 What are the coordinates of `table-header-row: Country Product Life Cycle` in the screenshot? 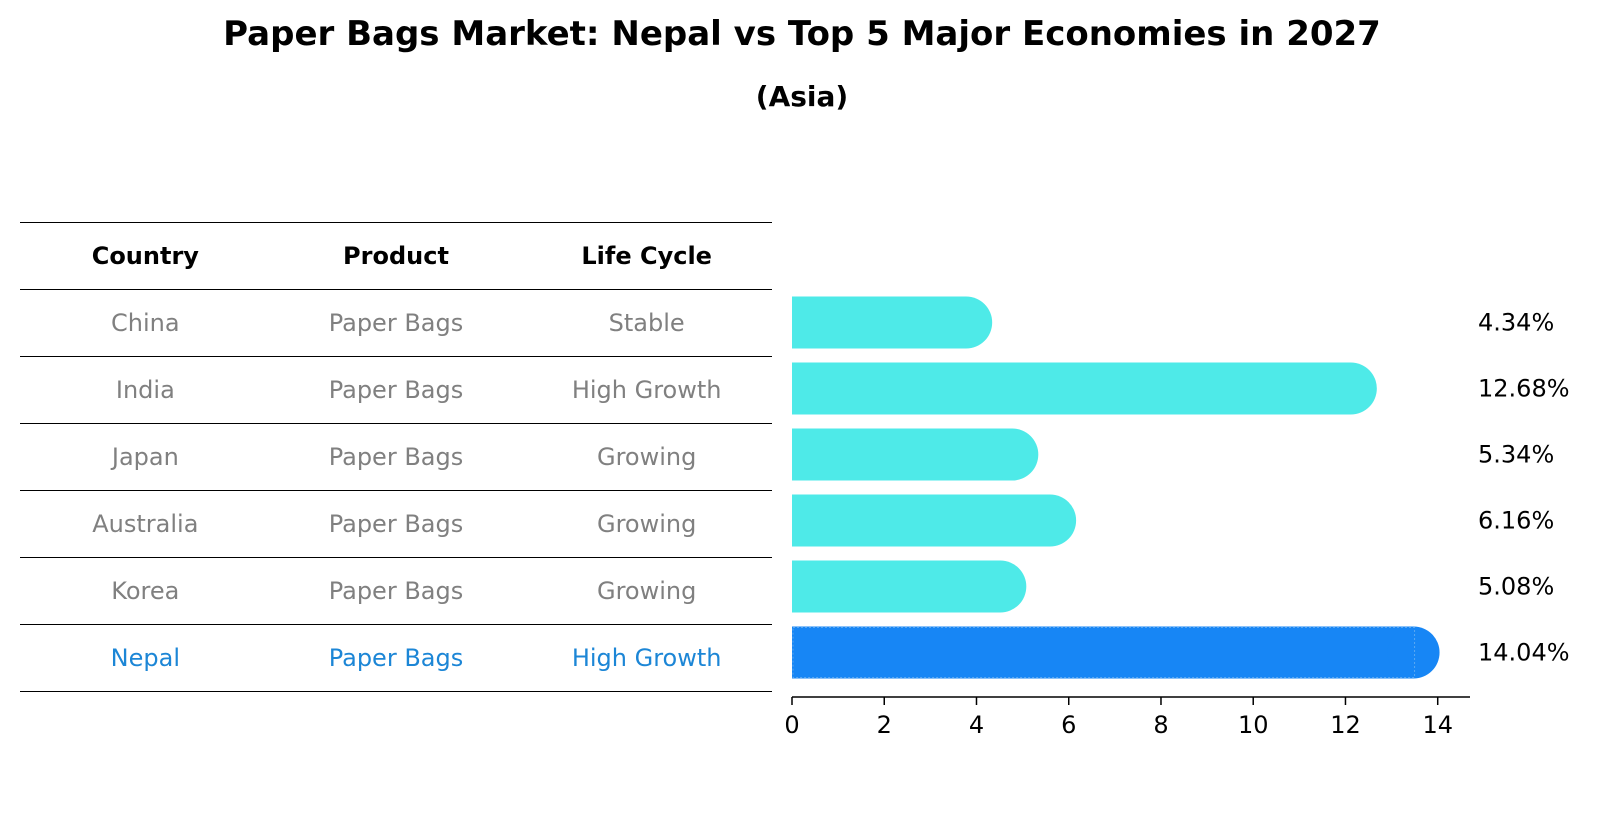 It's located at (396, 256).